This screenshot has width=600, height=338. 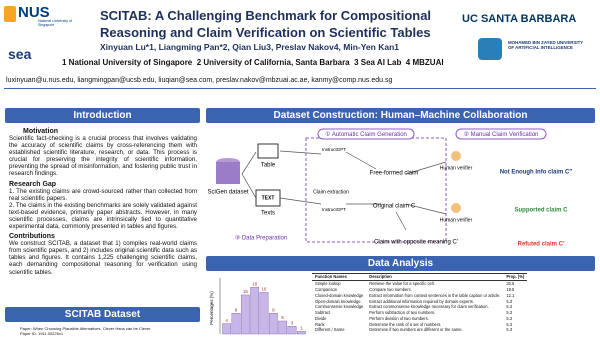 What do you see at coordinates (515, 277) in the screenshot?
I see `column-header: Prop. (%)` at bounding box center [515, 277].